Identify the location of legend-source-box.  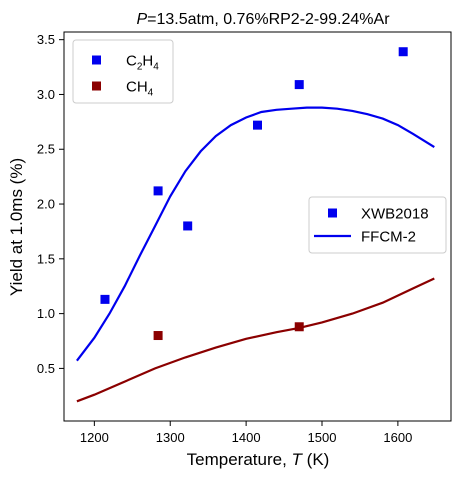
(377, 225).